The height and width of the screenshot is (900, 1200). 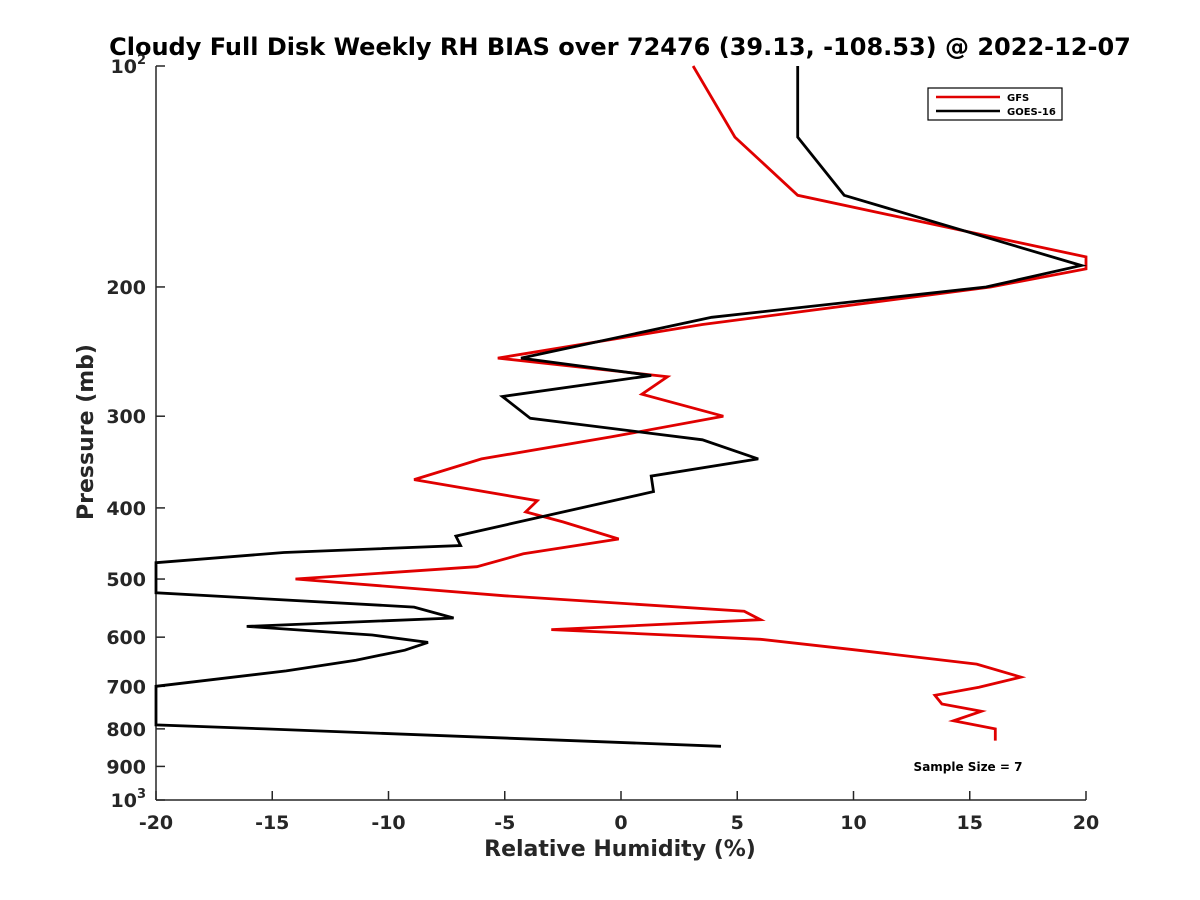 What do you see at coordinates (1086, 823) in the screenshot?
I see `x-tick-label: 20` at bounding box center [1086, 823].